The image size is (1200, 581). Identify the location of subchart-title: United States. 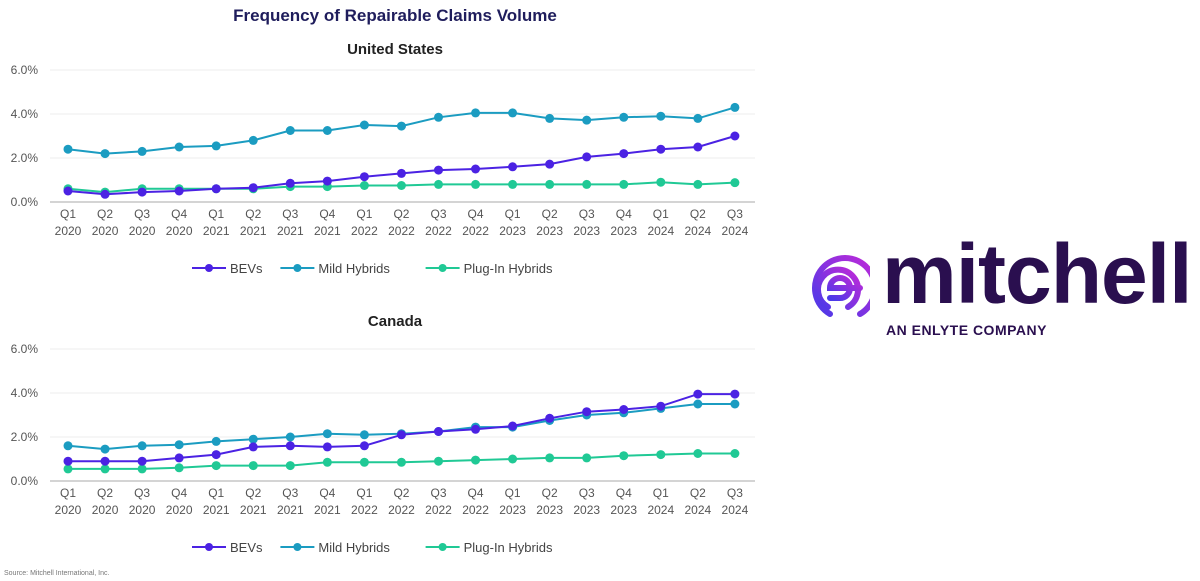
(395, 49).